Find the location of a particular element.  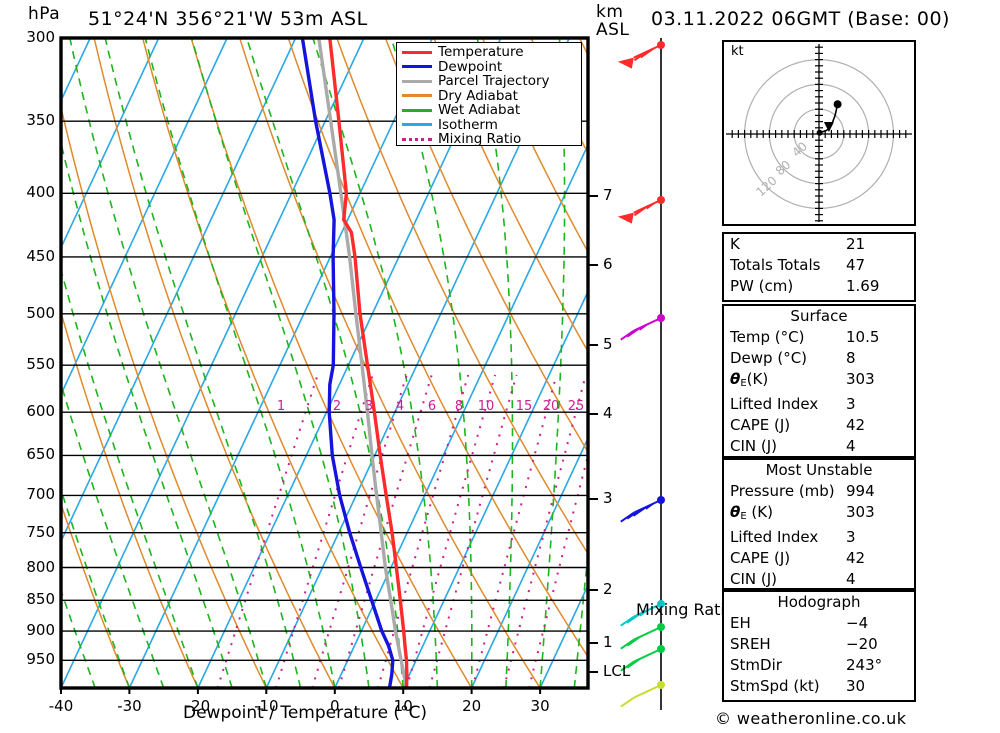

panel-row: PW (cm) 1.69 is located at coordinates (819, 286).